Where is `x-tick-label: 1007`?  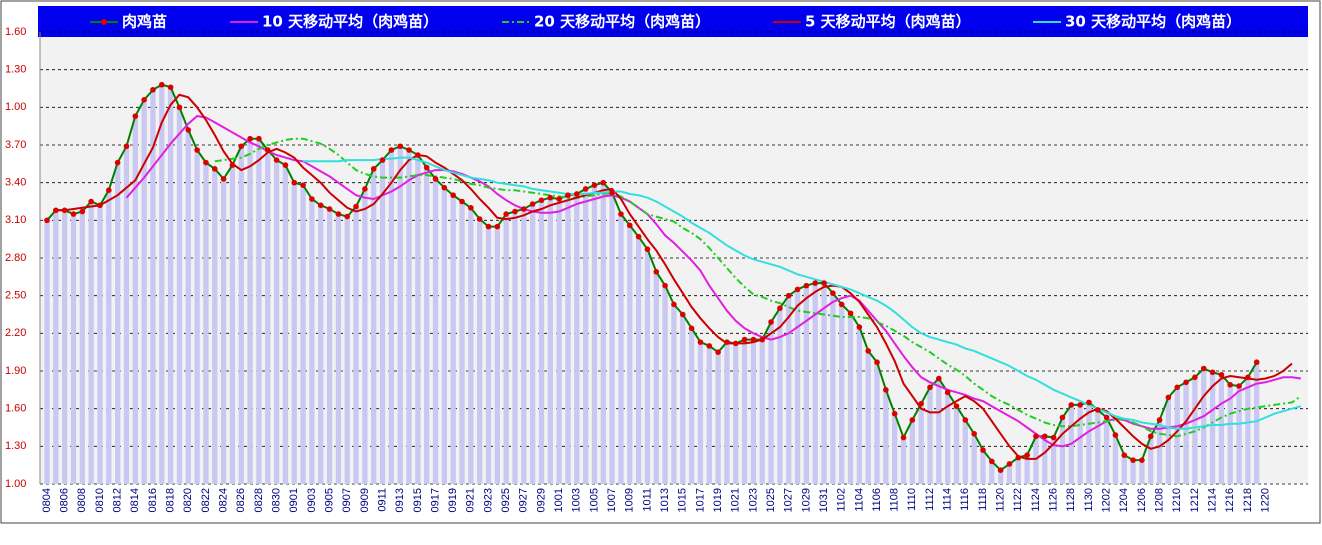
x-tick-label: 1007 is located at coordinates (612, 500).